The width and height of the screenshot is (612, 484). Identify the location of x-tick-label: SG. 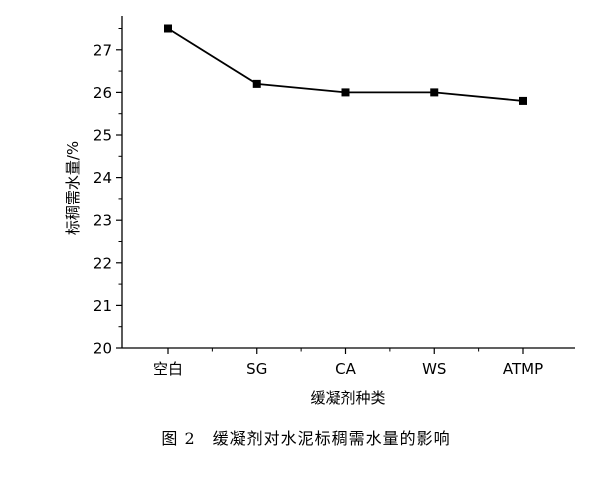
(256, 369).